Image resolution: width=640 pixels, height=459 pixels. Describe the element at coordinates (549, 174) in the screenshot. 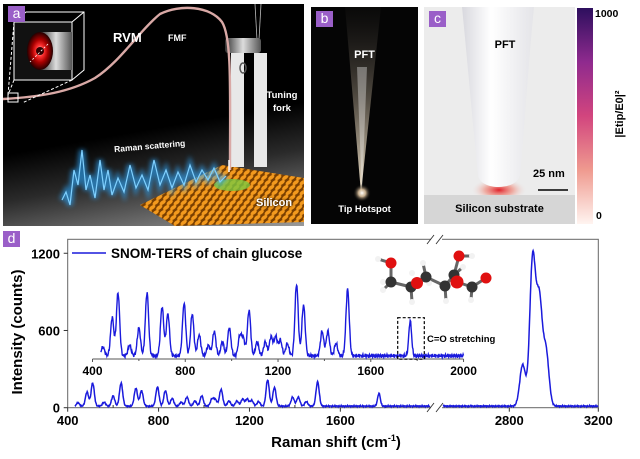

I see `scale-bar-label: 25 nm` at that location.